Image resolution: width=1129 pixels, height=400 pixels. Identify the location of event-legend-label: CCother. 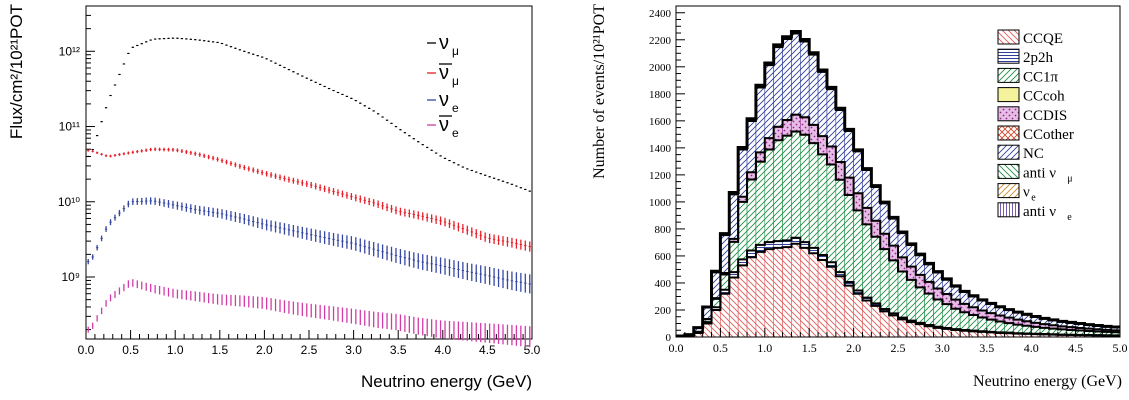
(1048, 135).